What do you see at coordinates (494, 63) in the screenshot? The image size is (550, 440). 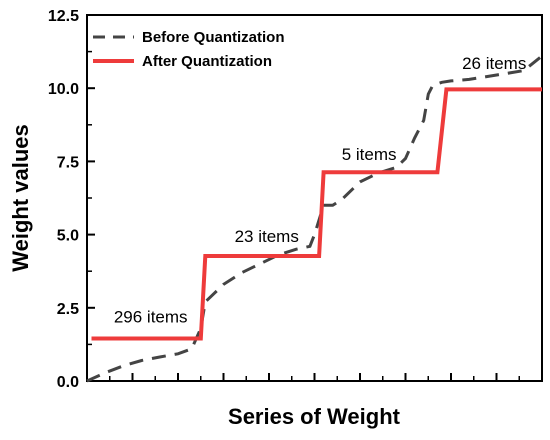 I see `annotation-label: 26 items` at bounding box center [494, 63].